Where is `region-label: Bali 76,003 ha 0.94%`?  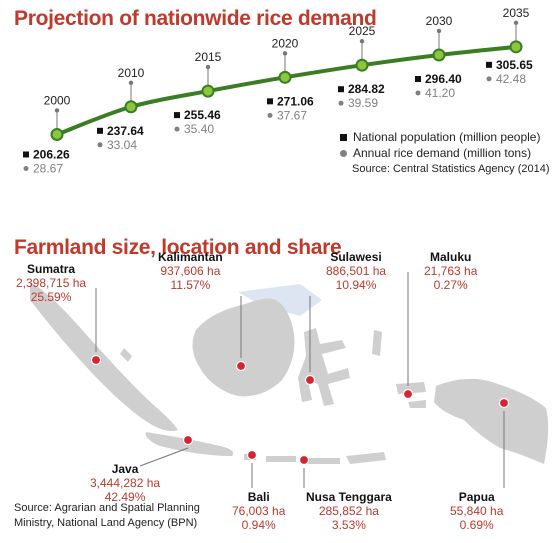
region-label: Bali 76,003 ha 0.94% is located at coordinates (258, 511).